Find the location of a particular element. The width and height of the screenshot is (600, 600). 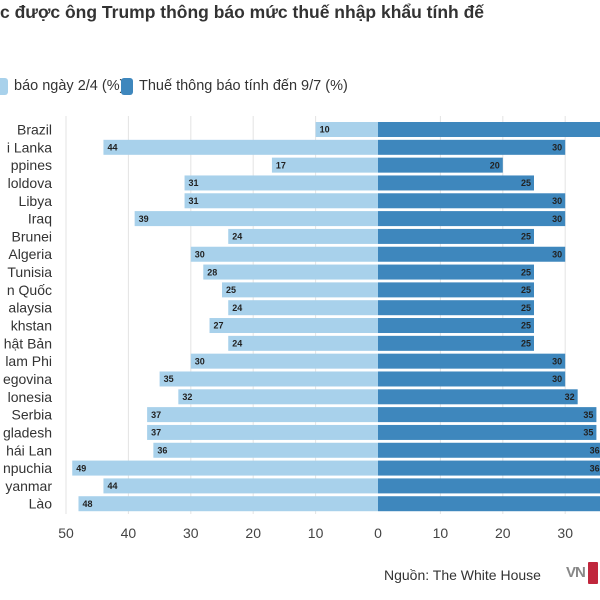

bar-value-right-7: 30 is located at coordinates (557, 254).